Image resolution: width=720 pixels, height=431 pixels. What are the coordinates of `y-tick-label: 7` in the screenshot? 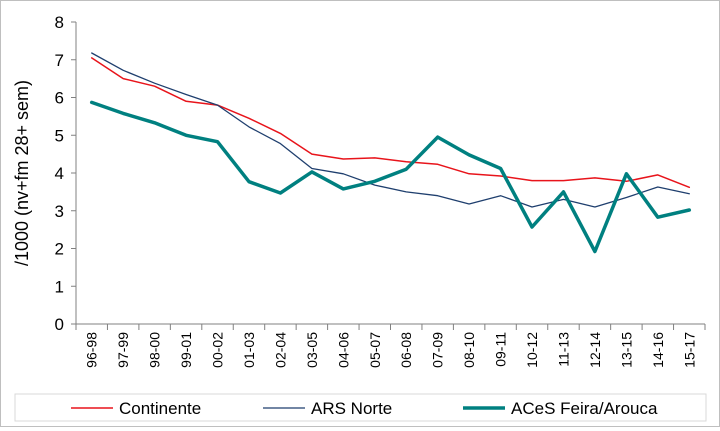 It's located at (59, 60).